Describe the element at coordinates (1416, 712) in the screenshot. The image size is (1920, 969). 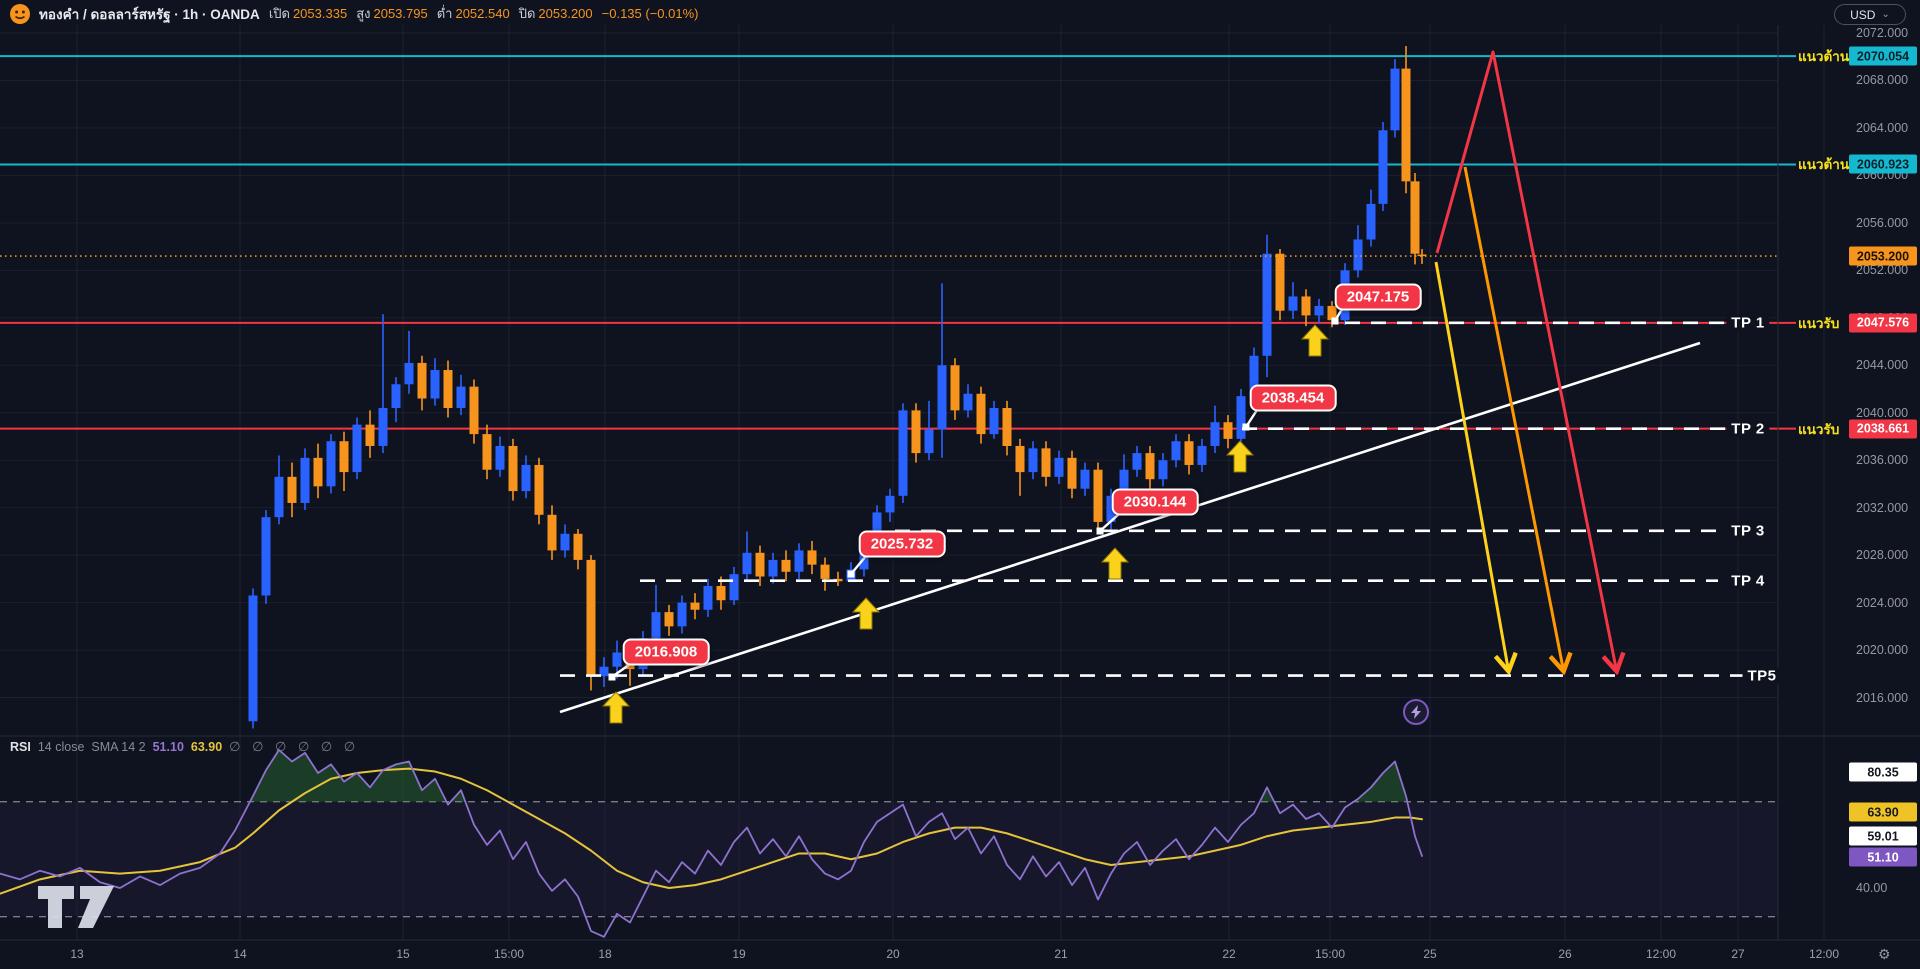
I see `lightning-icon` at that location.